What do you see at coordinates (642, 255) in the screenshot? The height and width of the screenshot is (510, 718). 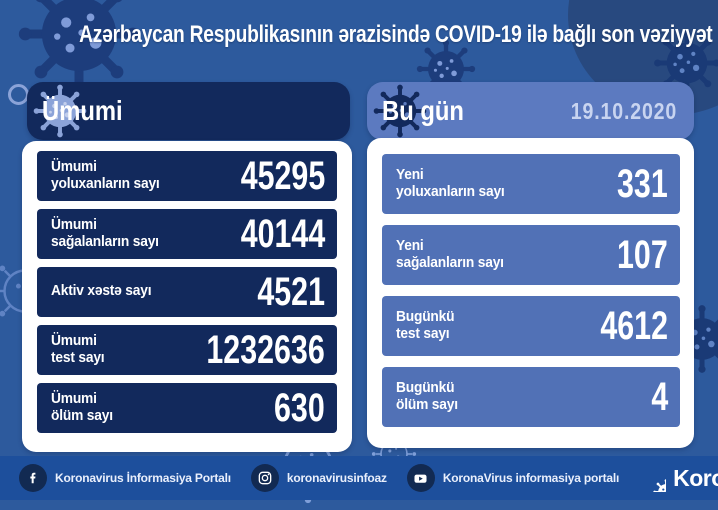 I see `stat-value: 107` at bounding box center [642, 255].